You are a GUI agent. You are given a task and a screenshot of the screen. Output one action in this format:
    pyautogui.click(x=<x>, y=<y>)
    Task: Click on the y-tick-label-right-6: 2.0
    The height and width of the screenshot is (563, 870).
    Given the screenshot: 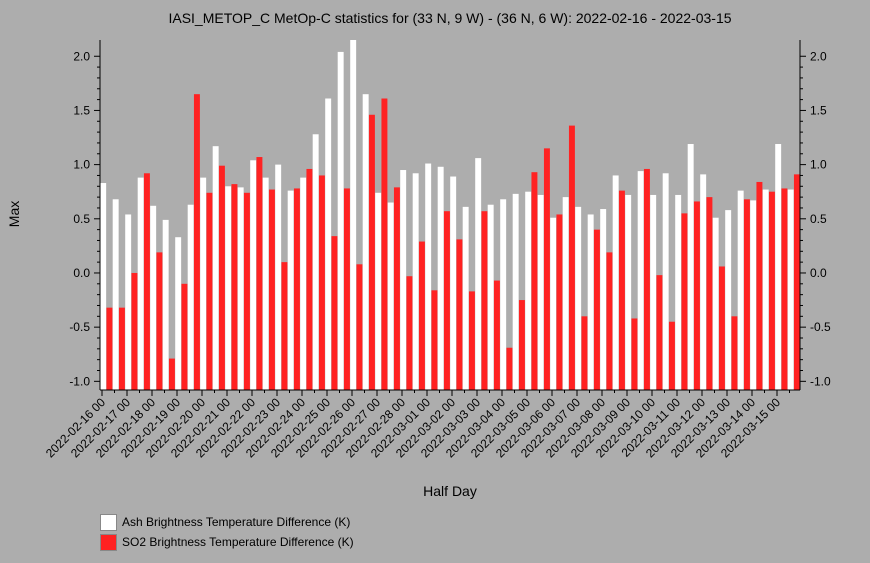 What is the action you would take?
    pyautogui.click(x=818, y=56)
    